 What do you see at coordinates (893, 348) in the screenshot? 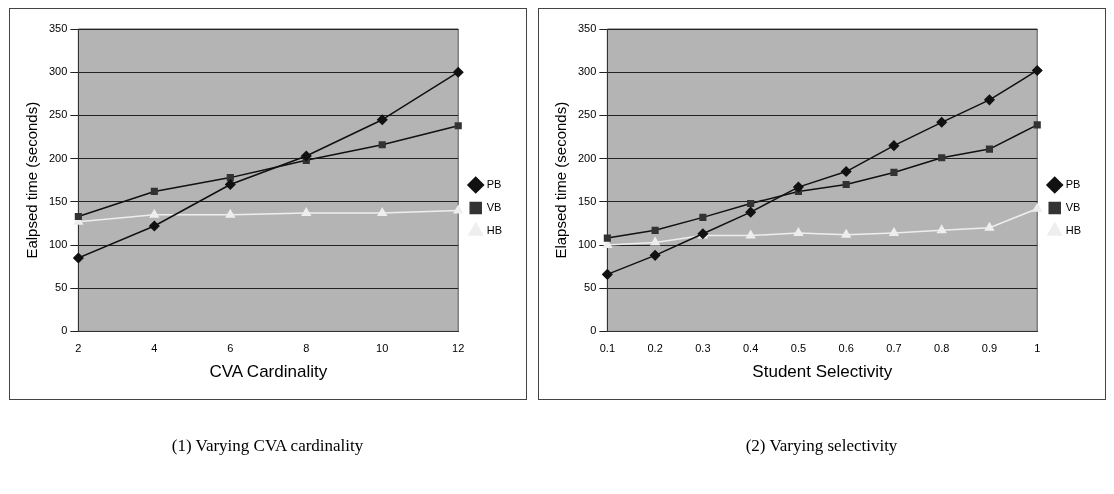
I see `x-tick-label: 0.7` at bounding box center [893, 348].